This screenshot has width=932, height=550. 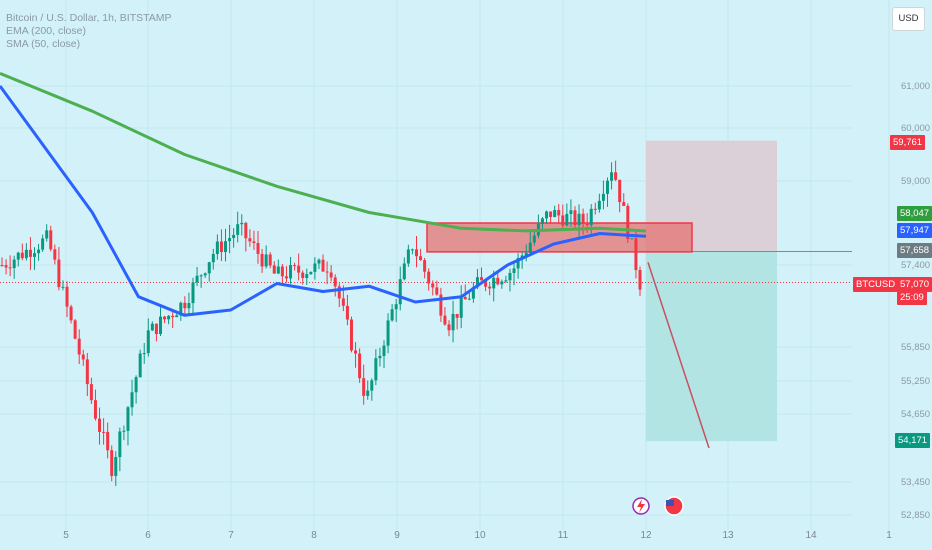 I want to click on take-profit-zone, so click(x=711, y=346).